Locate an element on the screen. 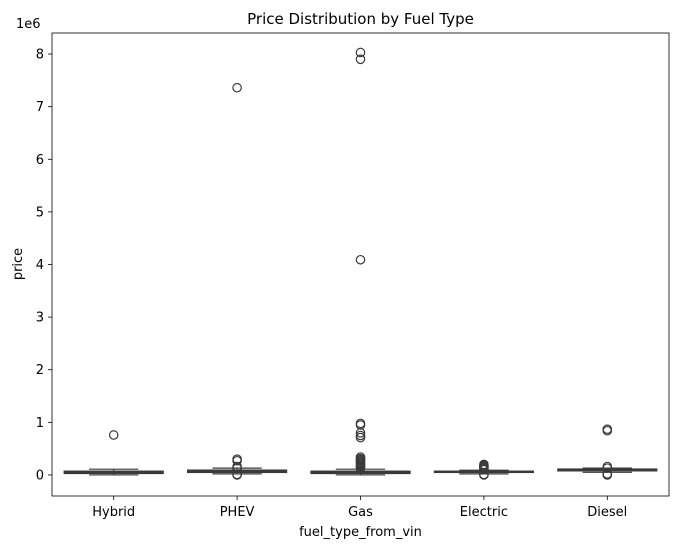 This screenshot has height=547, width=678. y-tick-label: 0 is located at coordinates (40, 475).